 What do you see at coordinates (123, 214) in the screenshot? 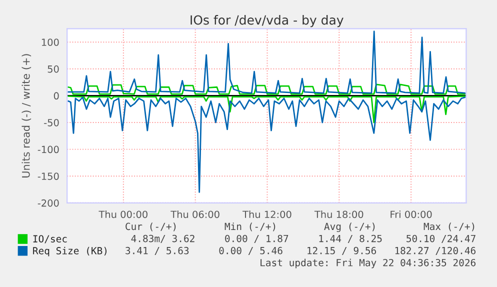
I see `x-tick-label: Thu 00:00` at bounding box center [123, 214].